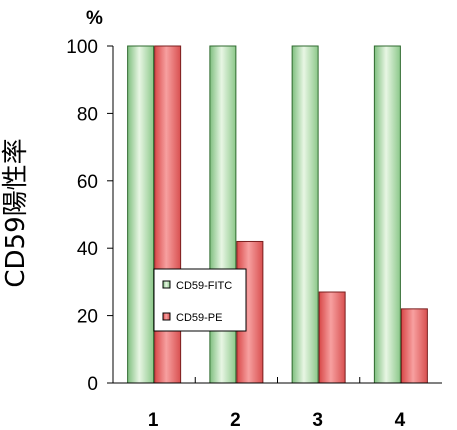  Describe the element at coordinates (87, 182) in the screenshot. I see `y-tick-label: 60` at that location.